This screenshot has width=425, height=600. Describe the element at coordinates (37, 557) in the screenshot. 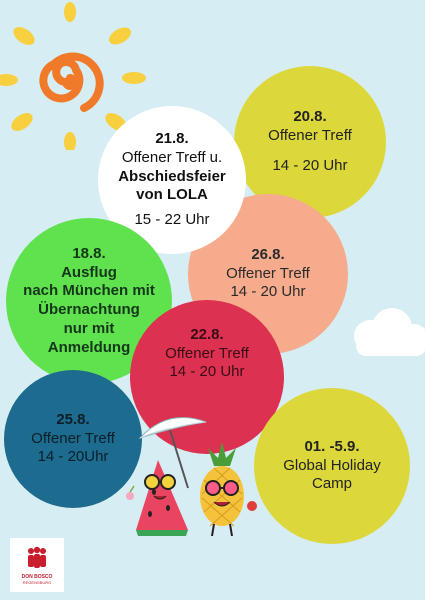

I see `don-bosco-figures-icon` at that location.